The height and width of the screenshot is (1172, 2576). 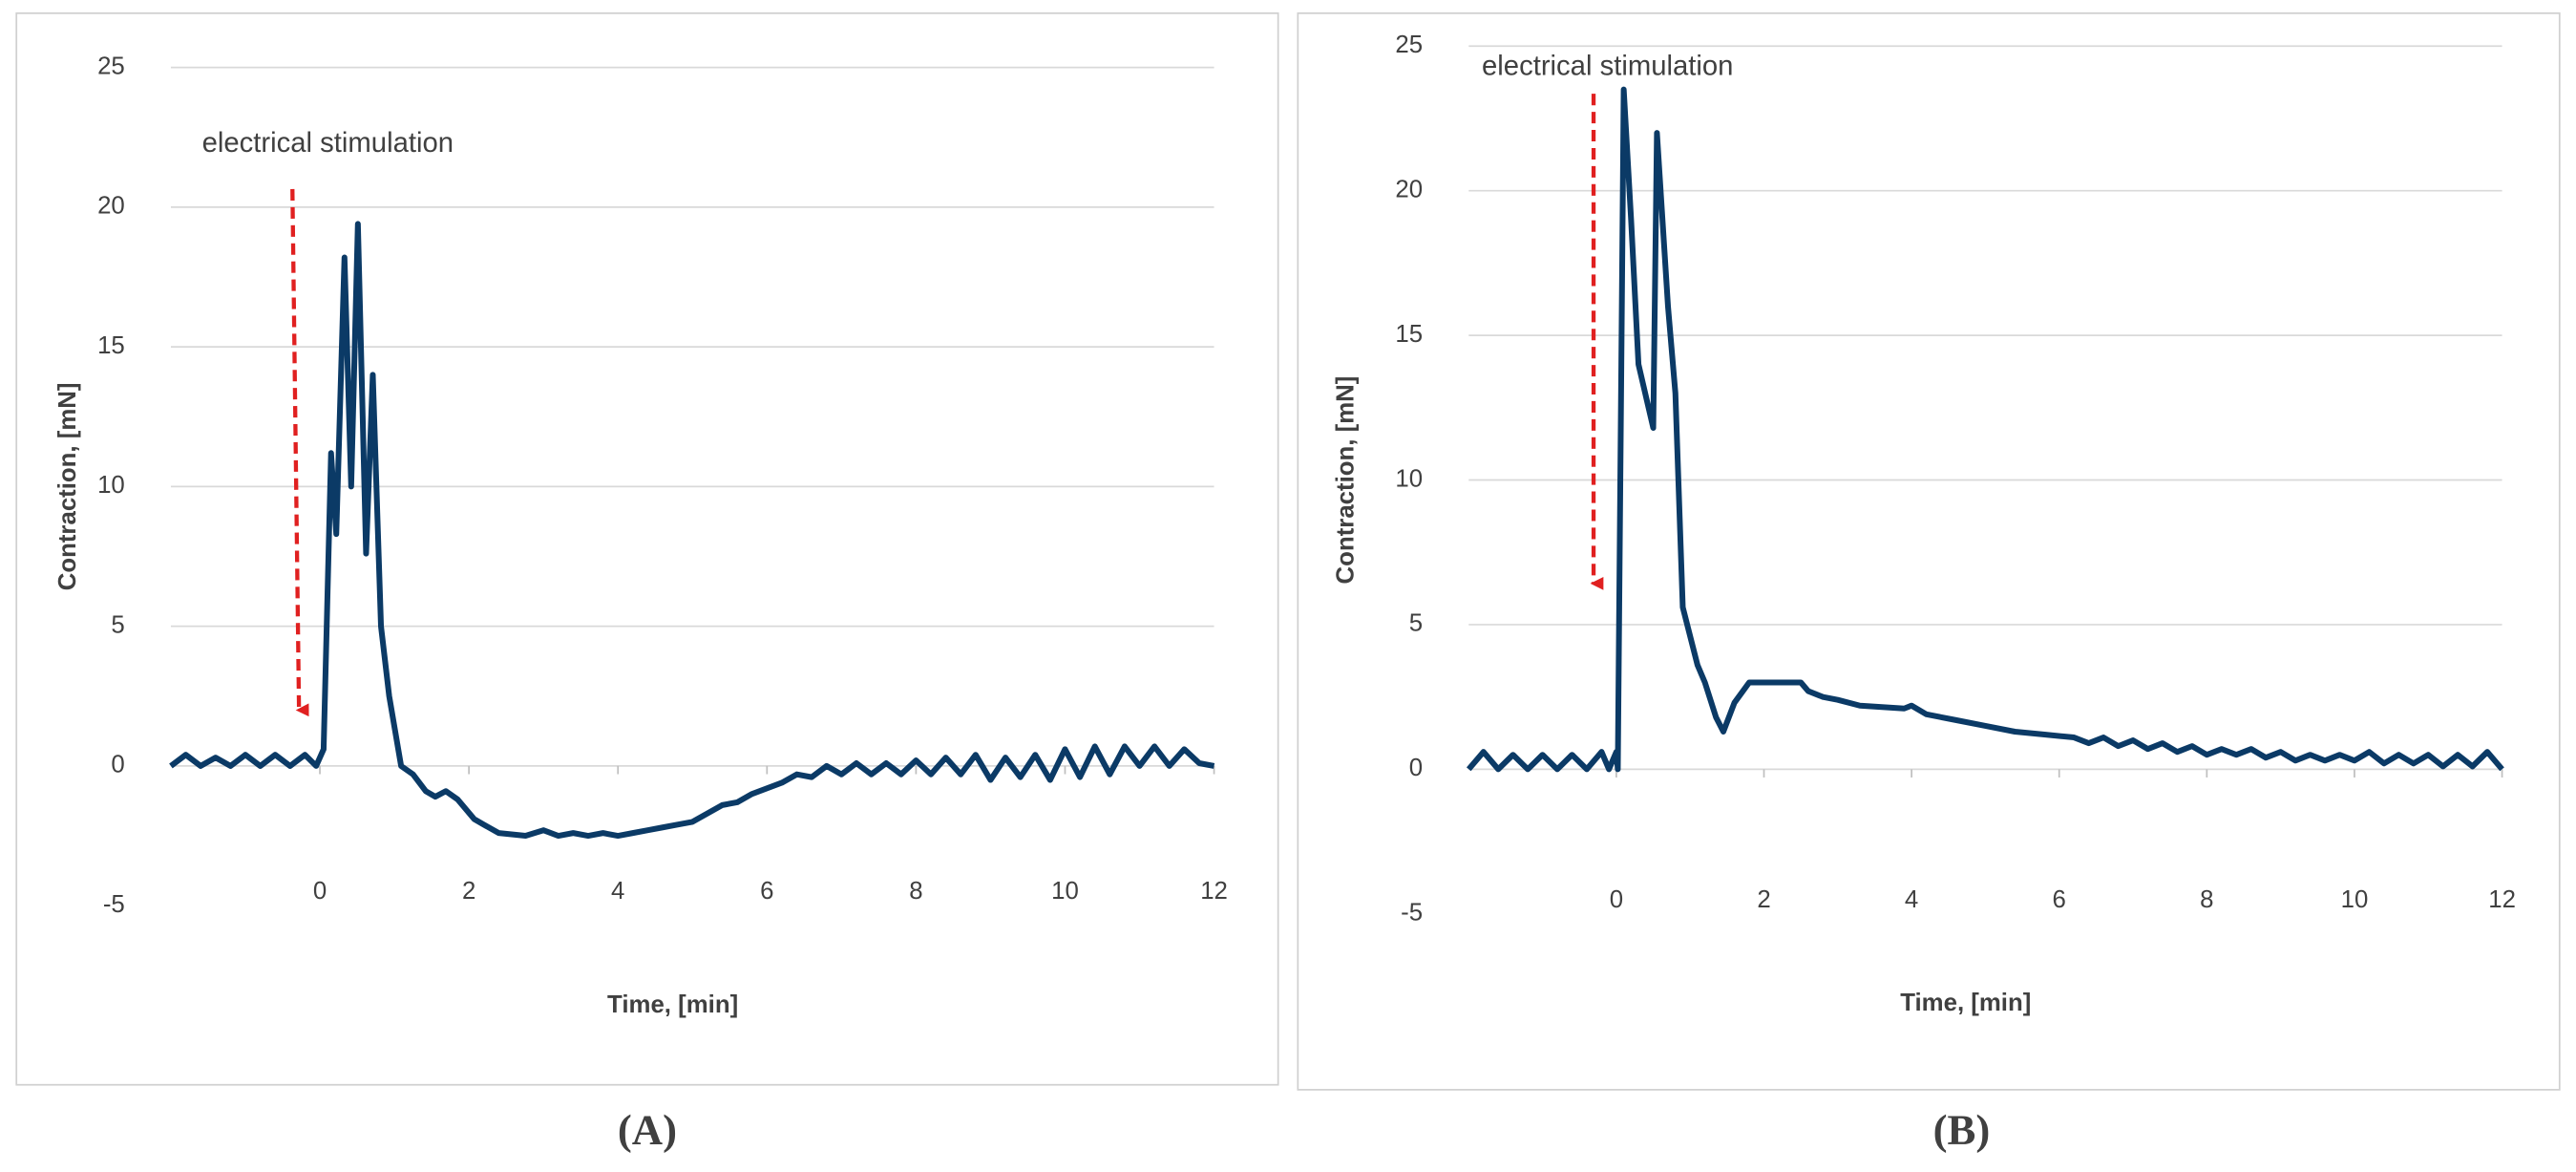 I want to click on panel-caption: (A), so click(x=647, y=1130).